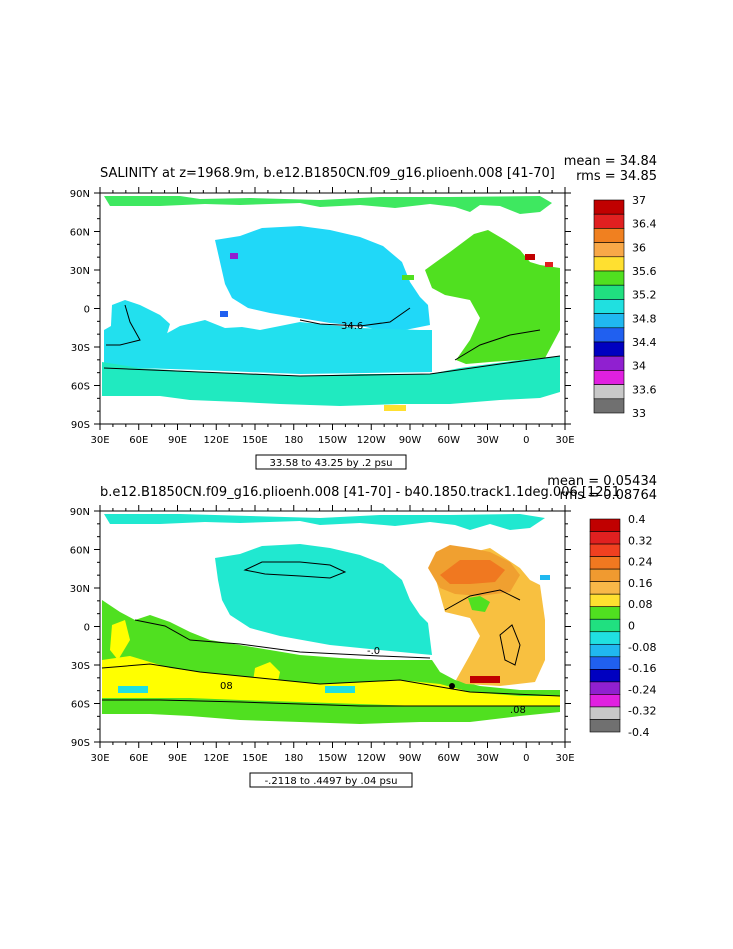 This screenshot has width=733, height=949. I want to click on panel1-colorbar-label-4: 35.2, so click(644, 295).